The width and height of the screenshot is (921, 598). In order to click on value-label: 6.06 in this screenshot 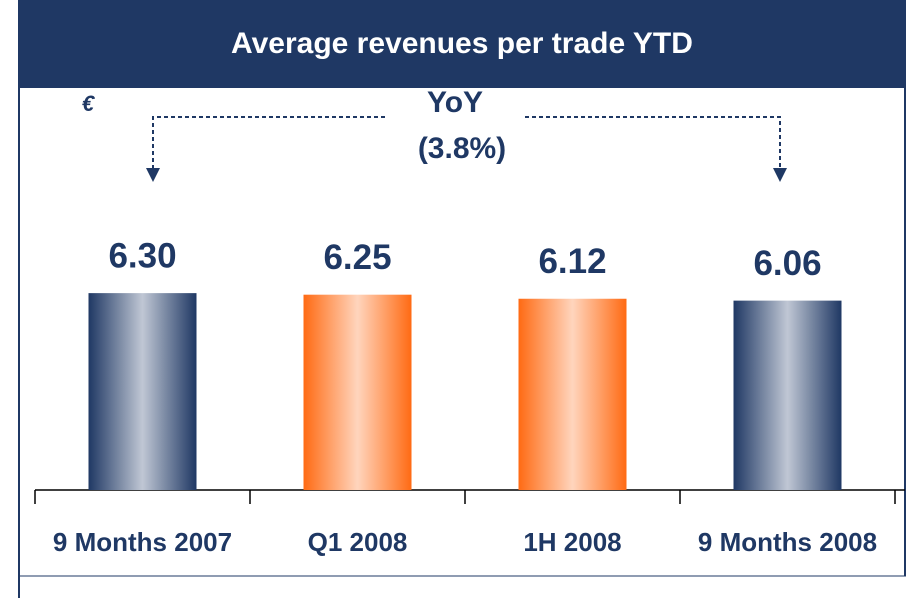, I will do `click(787, 263)`.